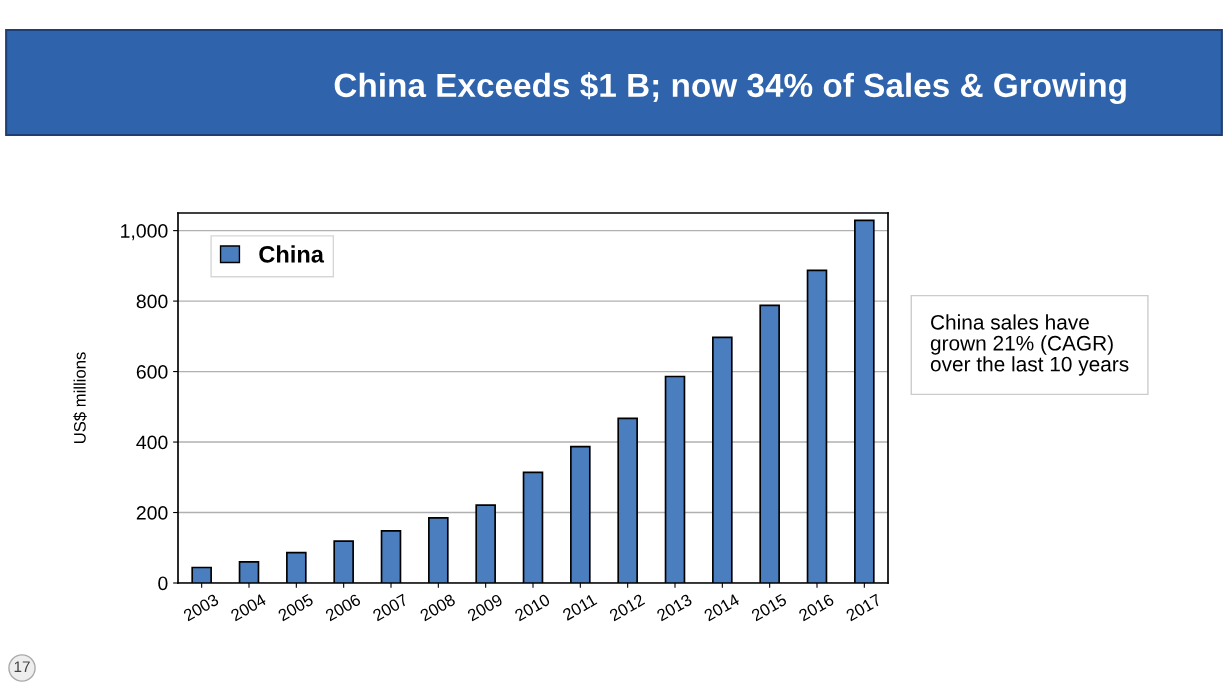 The image size is (1228, 695). What do you see at coordinates (437, 607) in the screenshot?
I see `x-tick-label: 2008` at bounding box center [437, 607].